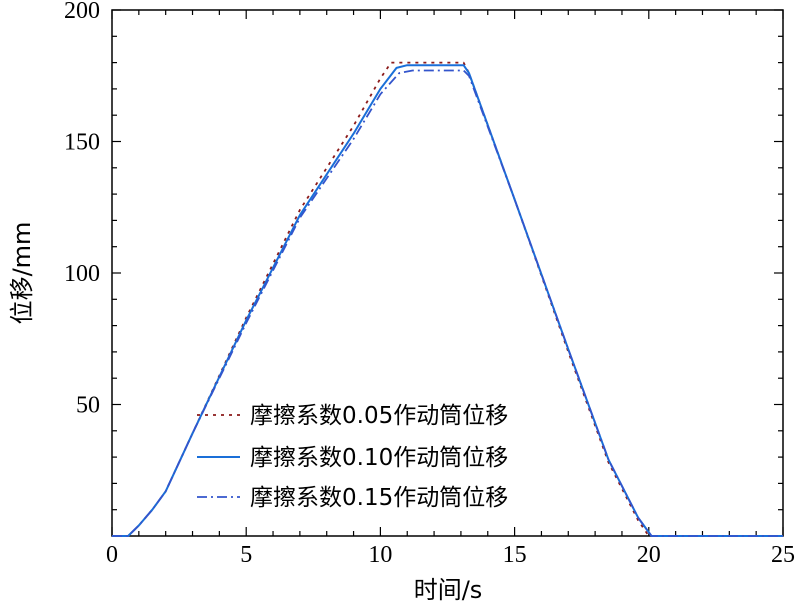  I want to click on x-tick-label: 0, so click(112, 555).